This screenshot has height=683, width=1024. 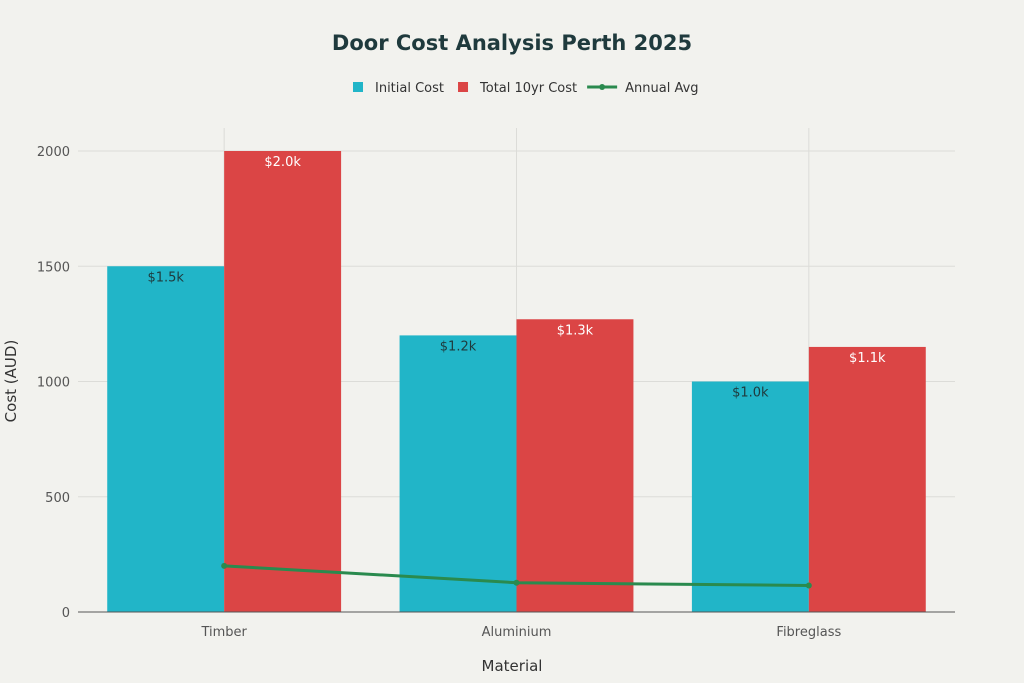 I want to click on y-tick-label: 500, so click(x=57, y=498).